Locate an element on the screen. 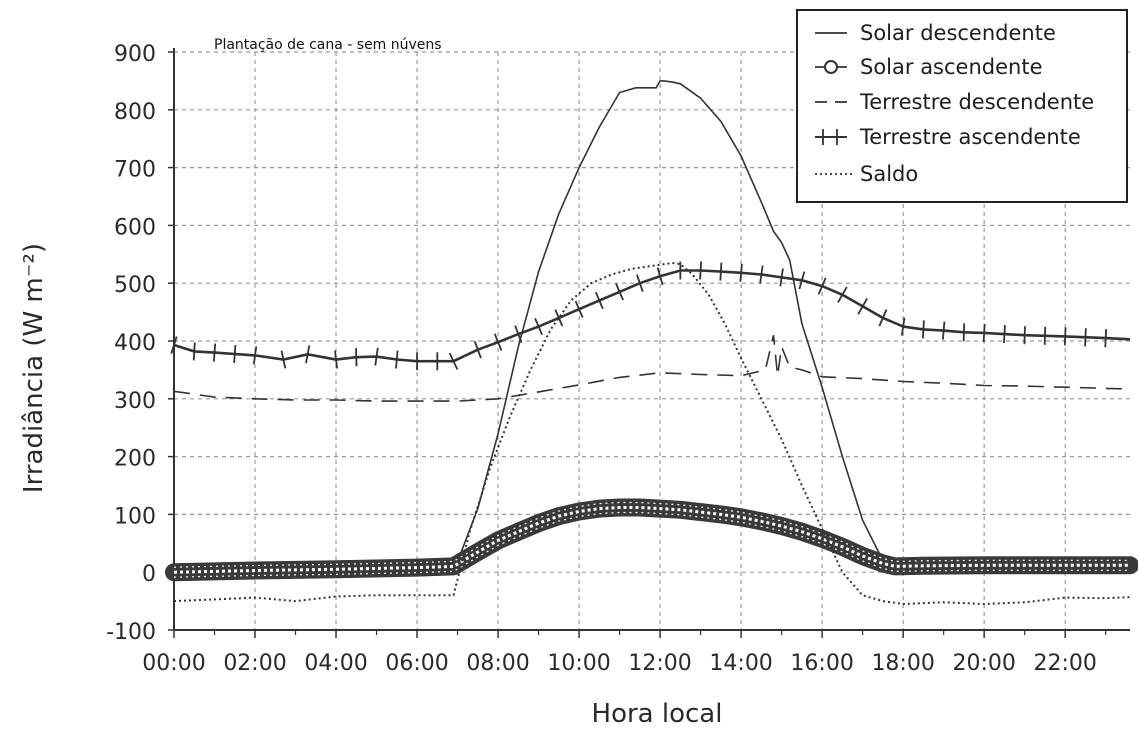 This screenshot has height=740, width=1138. x-axis-title: Hora local is located at coordinates (657, 714).